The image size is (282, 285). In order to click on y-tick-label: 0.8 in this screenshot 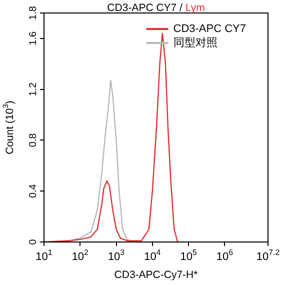, I will do `click(33, 140)`.